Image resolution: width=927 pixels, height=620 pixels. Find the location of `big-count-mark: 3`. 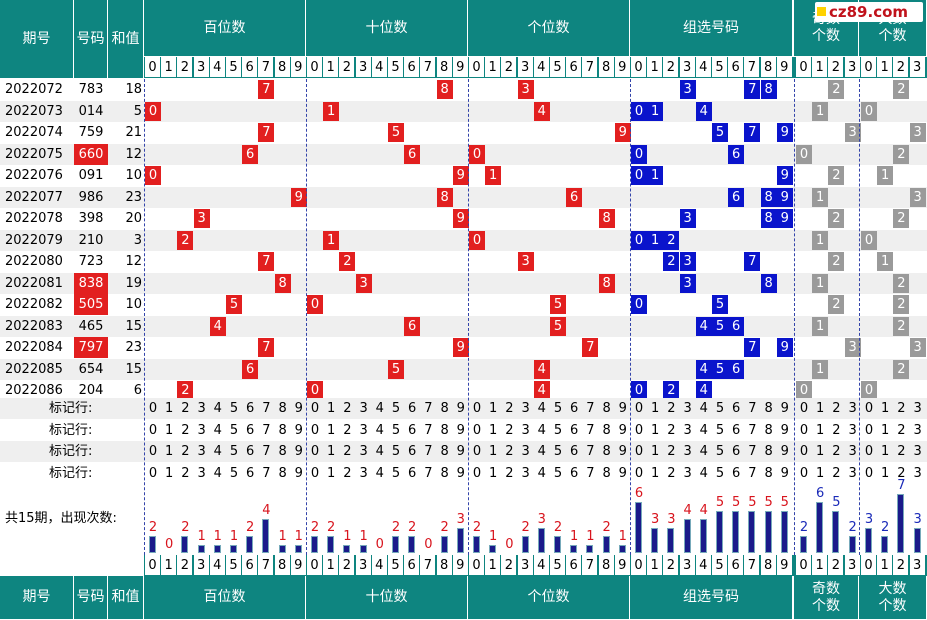

big-count-mark: 3 is located at coordinates (917, 197).